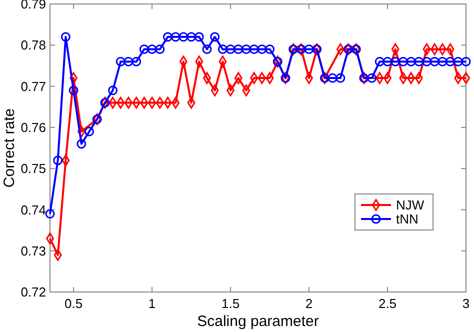 The image size is (474, 332). What do you see at coordinates (407, 219) in the screenshot?
I see `legend-label: tNN` at bounding box center [407, 219].